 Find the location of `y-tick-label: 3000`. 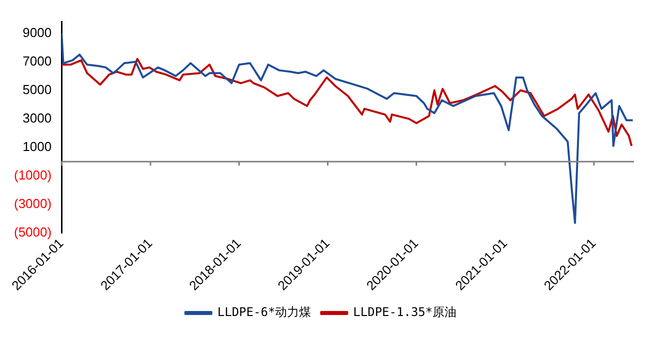

y-tick-label: 3000 is located at coordinates (37, 118).